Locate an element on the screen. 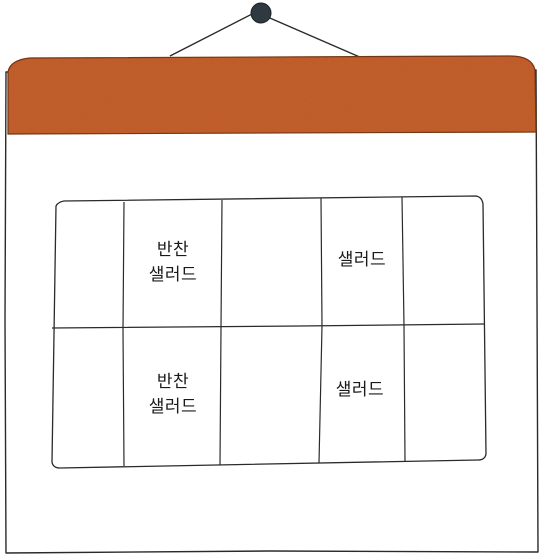  pin-icon is located at coordinates (261, 13).